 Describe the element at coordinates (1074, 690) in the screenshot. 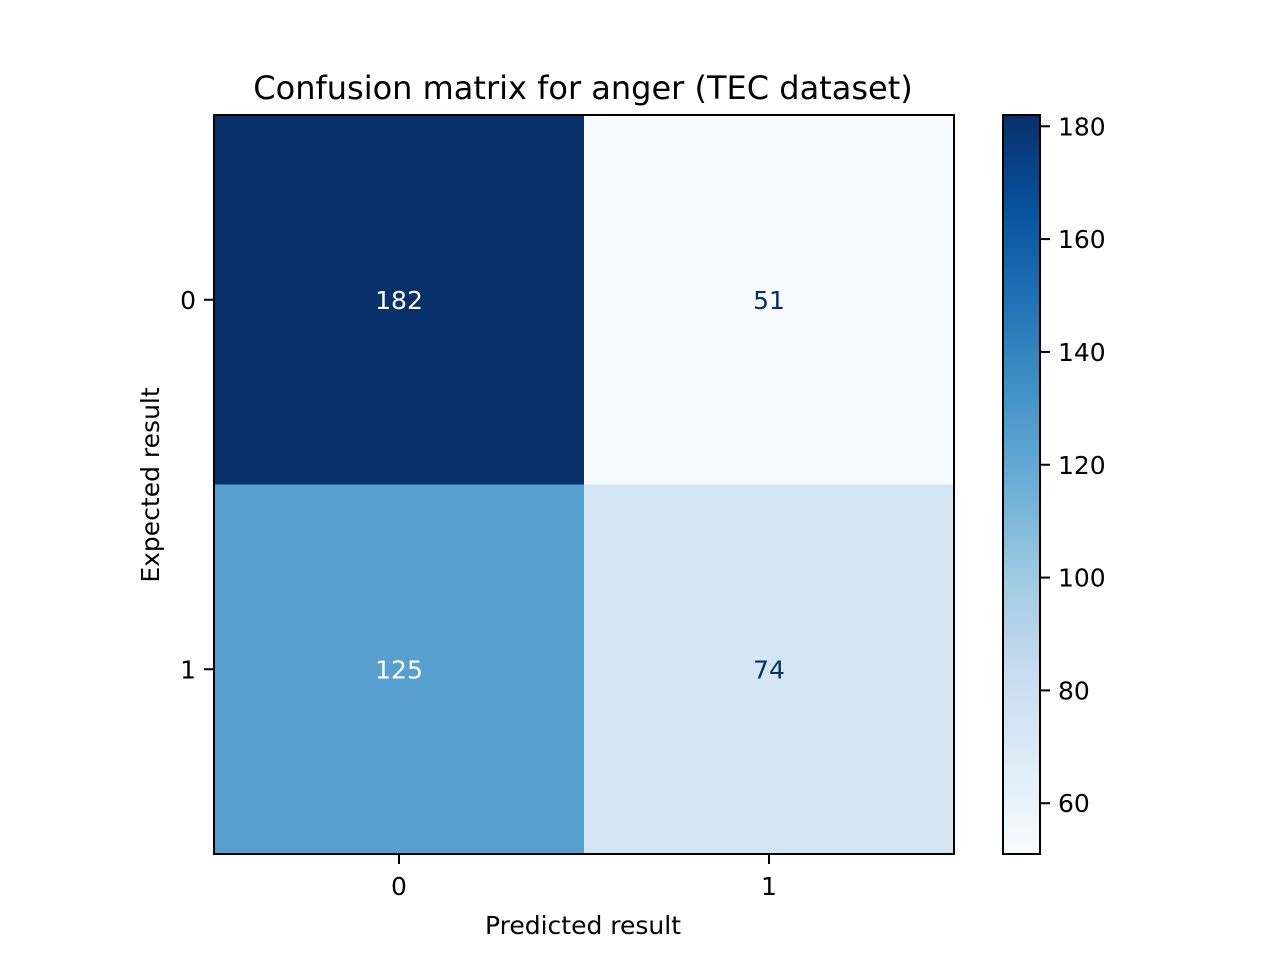

I see `colorbar-tick-label: 80` at that location.